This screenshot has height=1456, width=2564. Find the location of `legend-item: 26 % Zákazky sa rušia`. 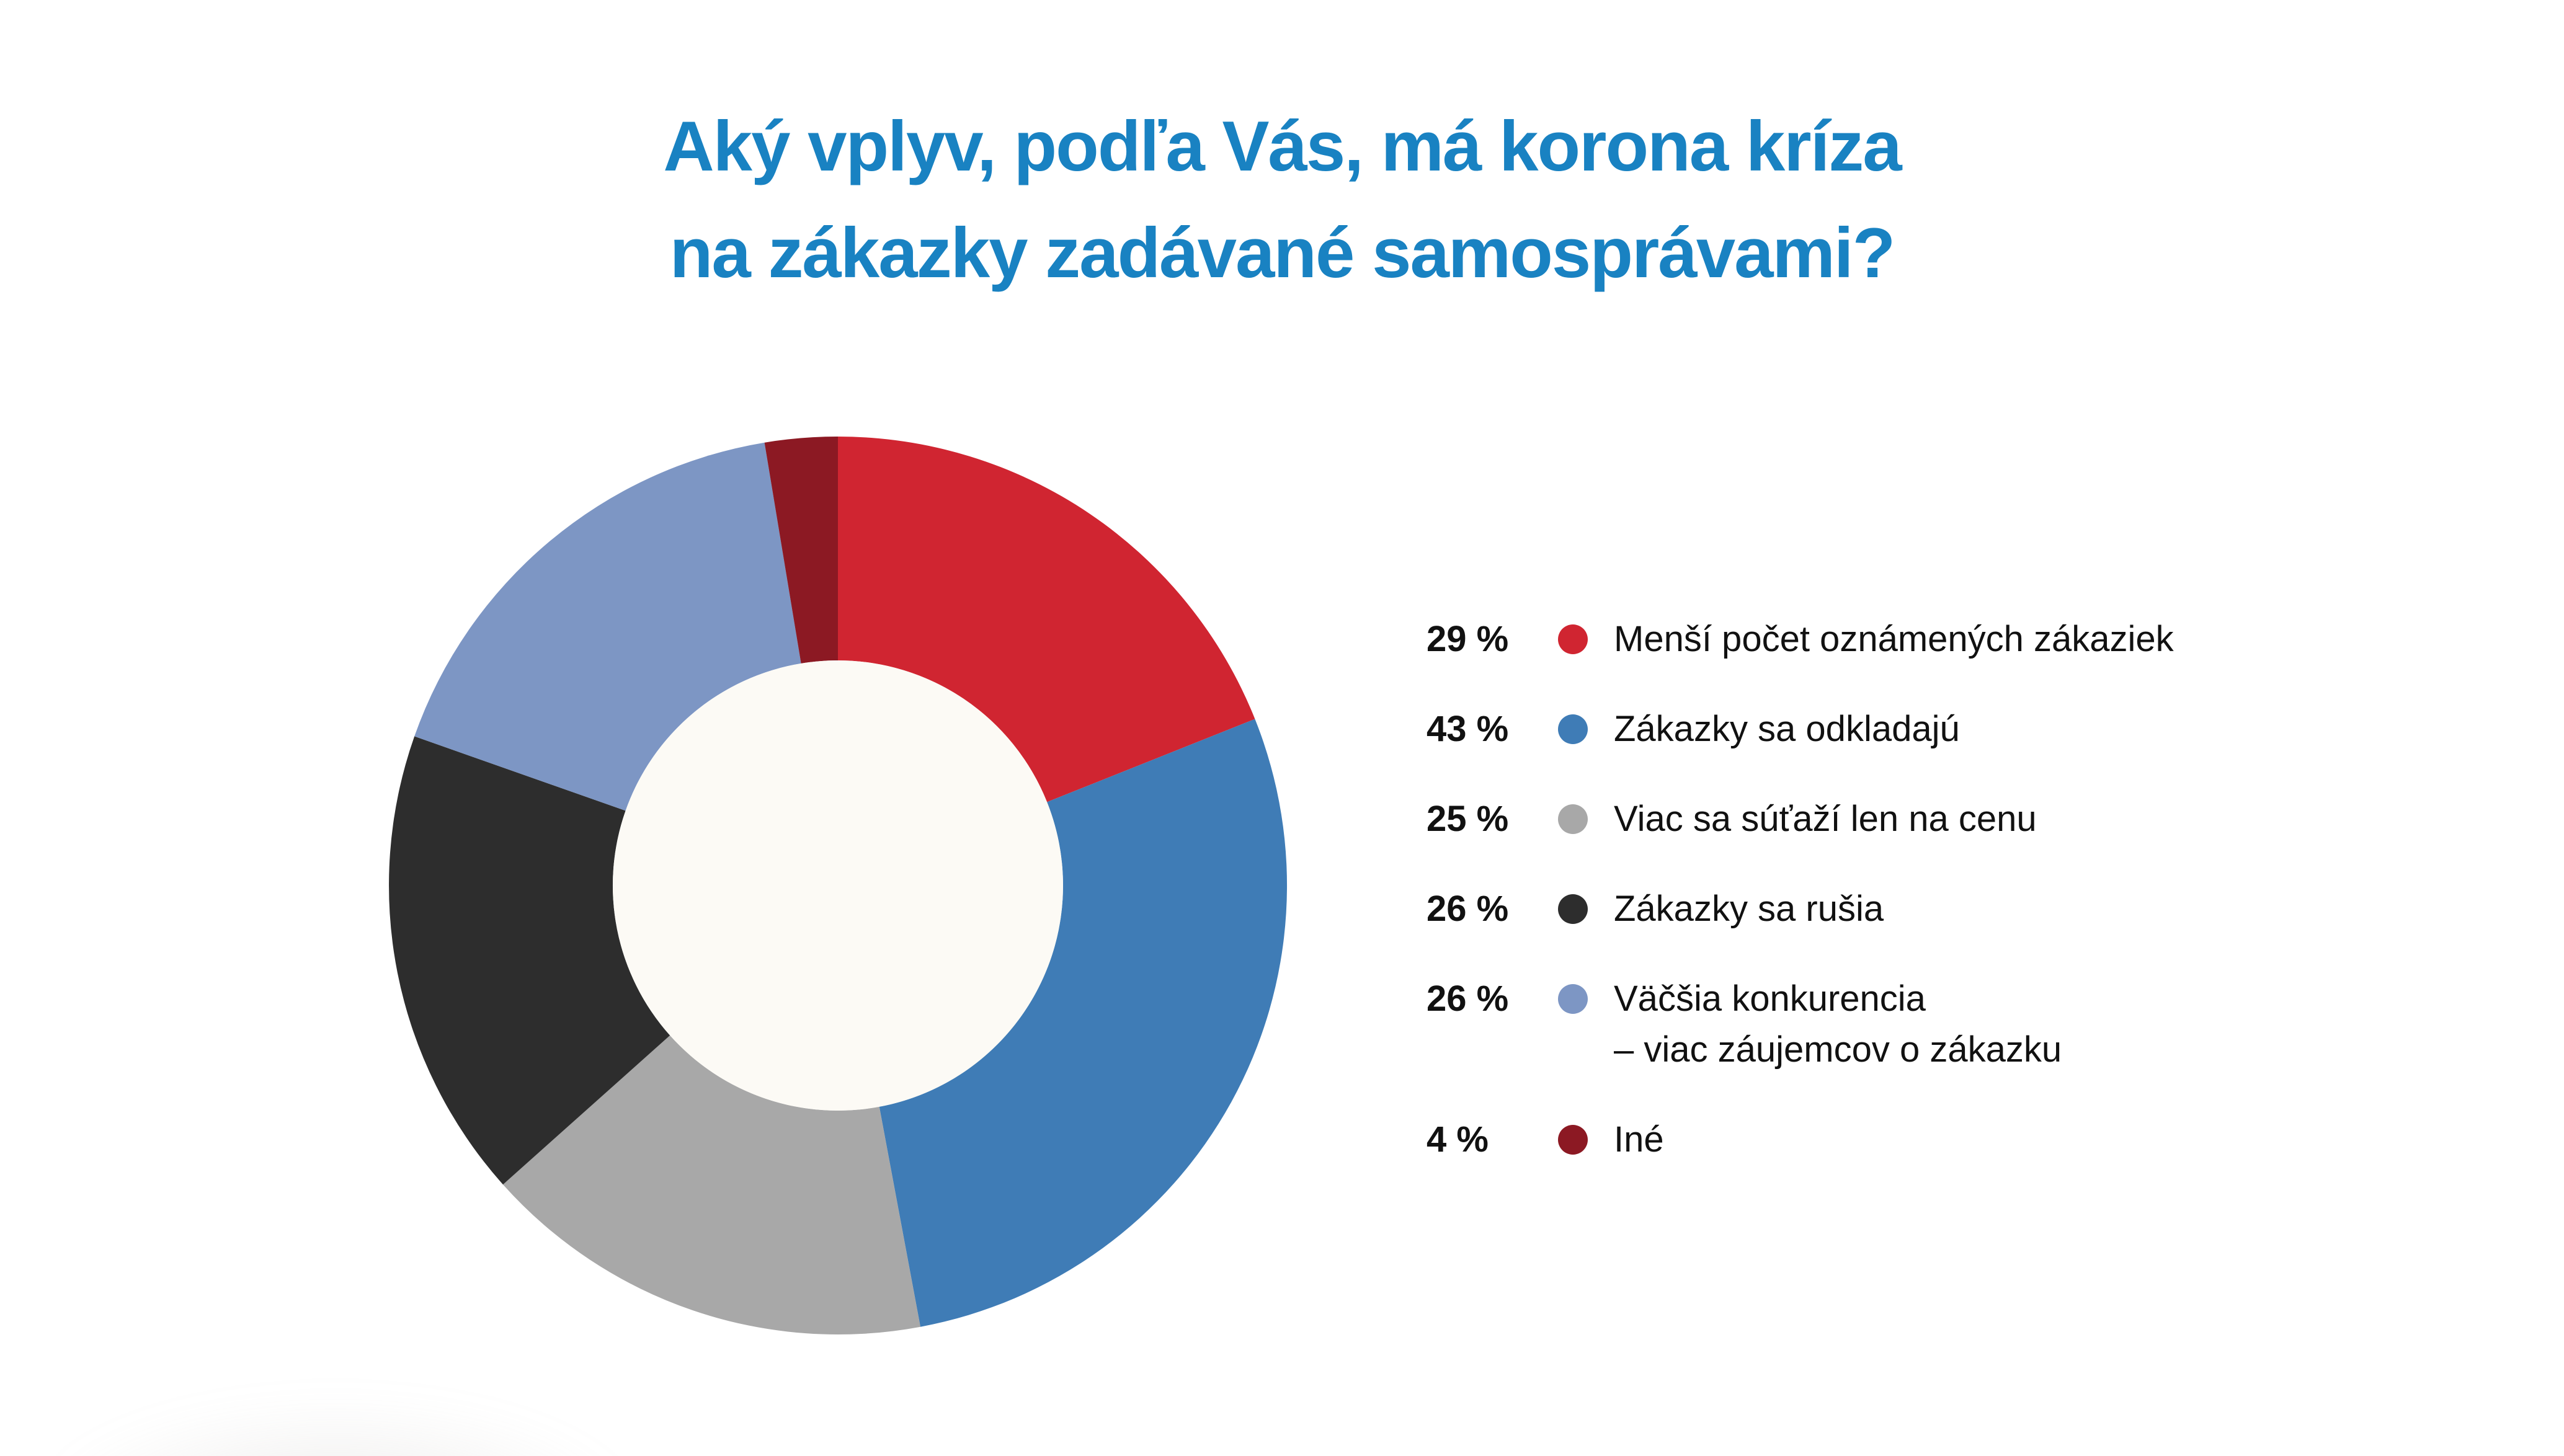

legend-item: 26 % Zákazky sa rušia is located at coordinates (1800, 909).